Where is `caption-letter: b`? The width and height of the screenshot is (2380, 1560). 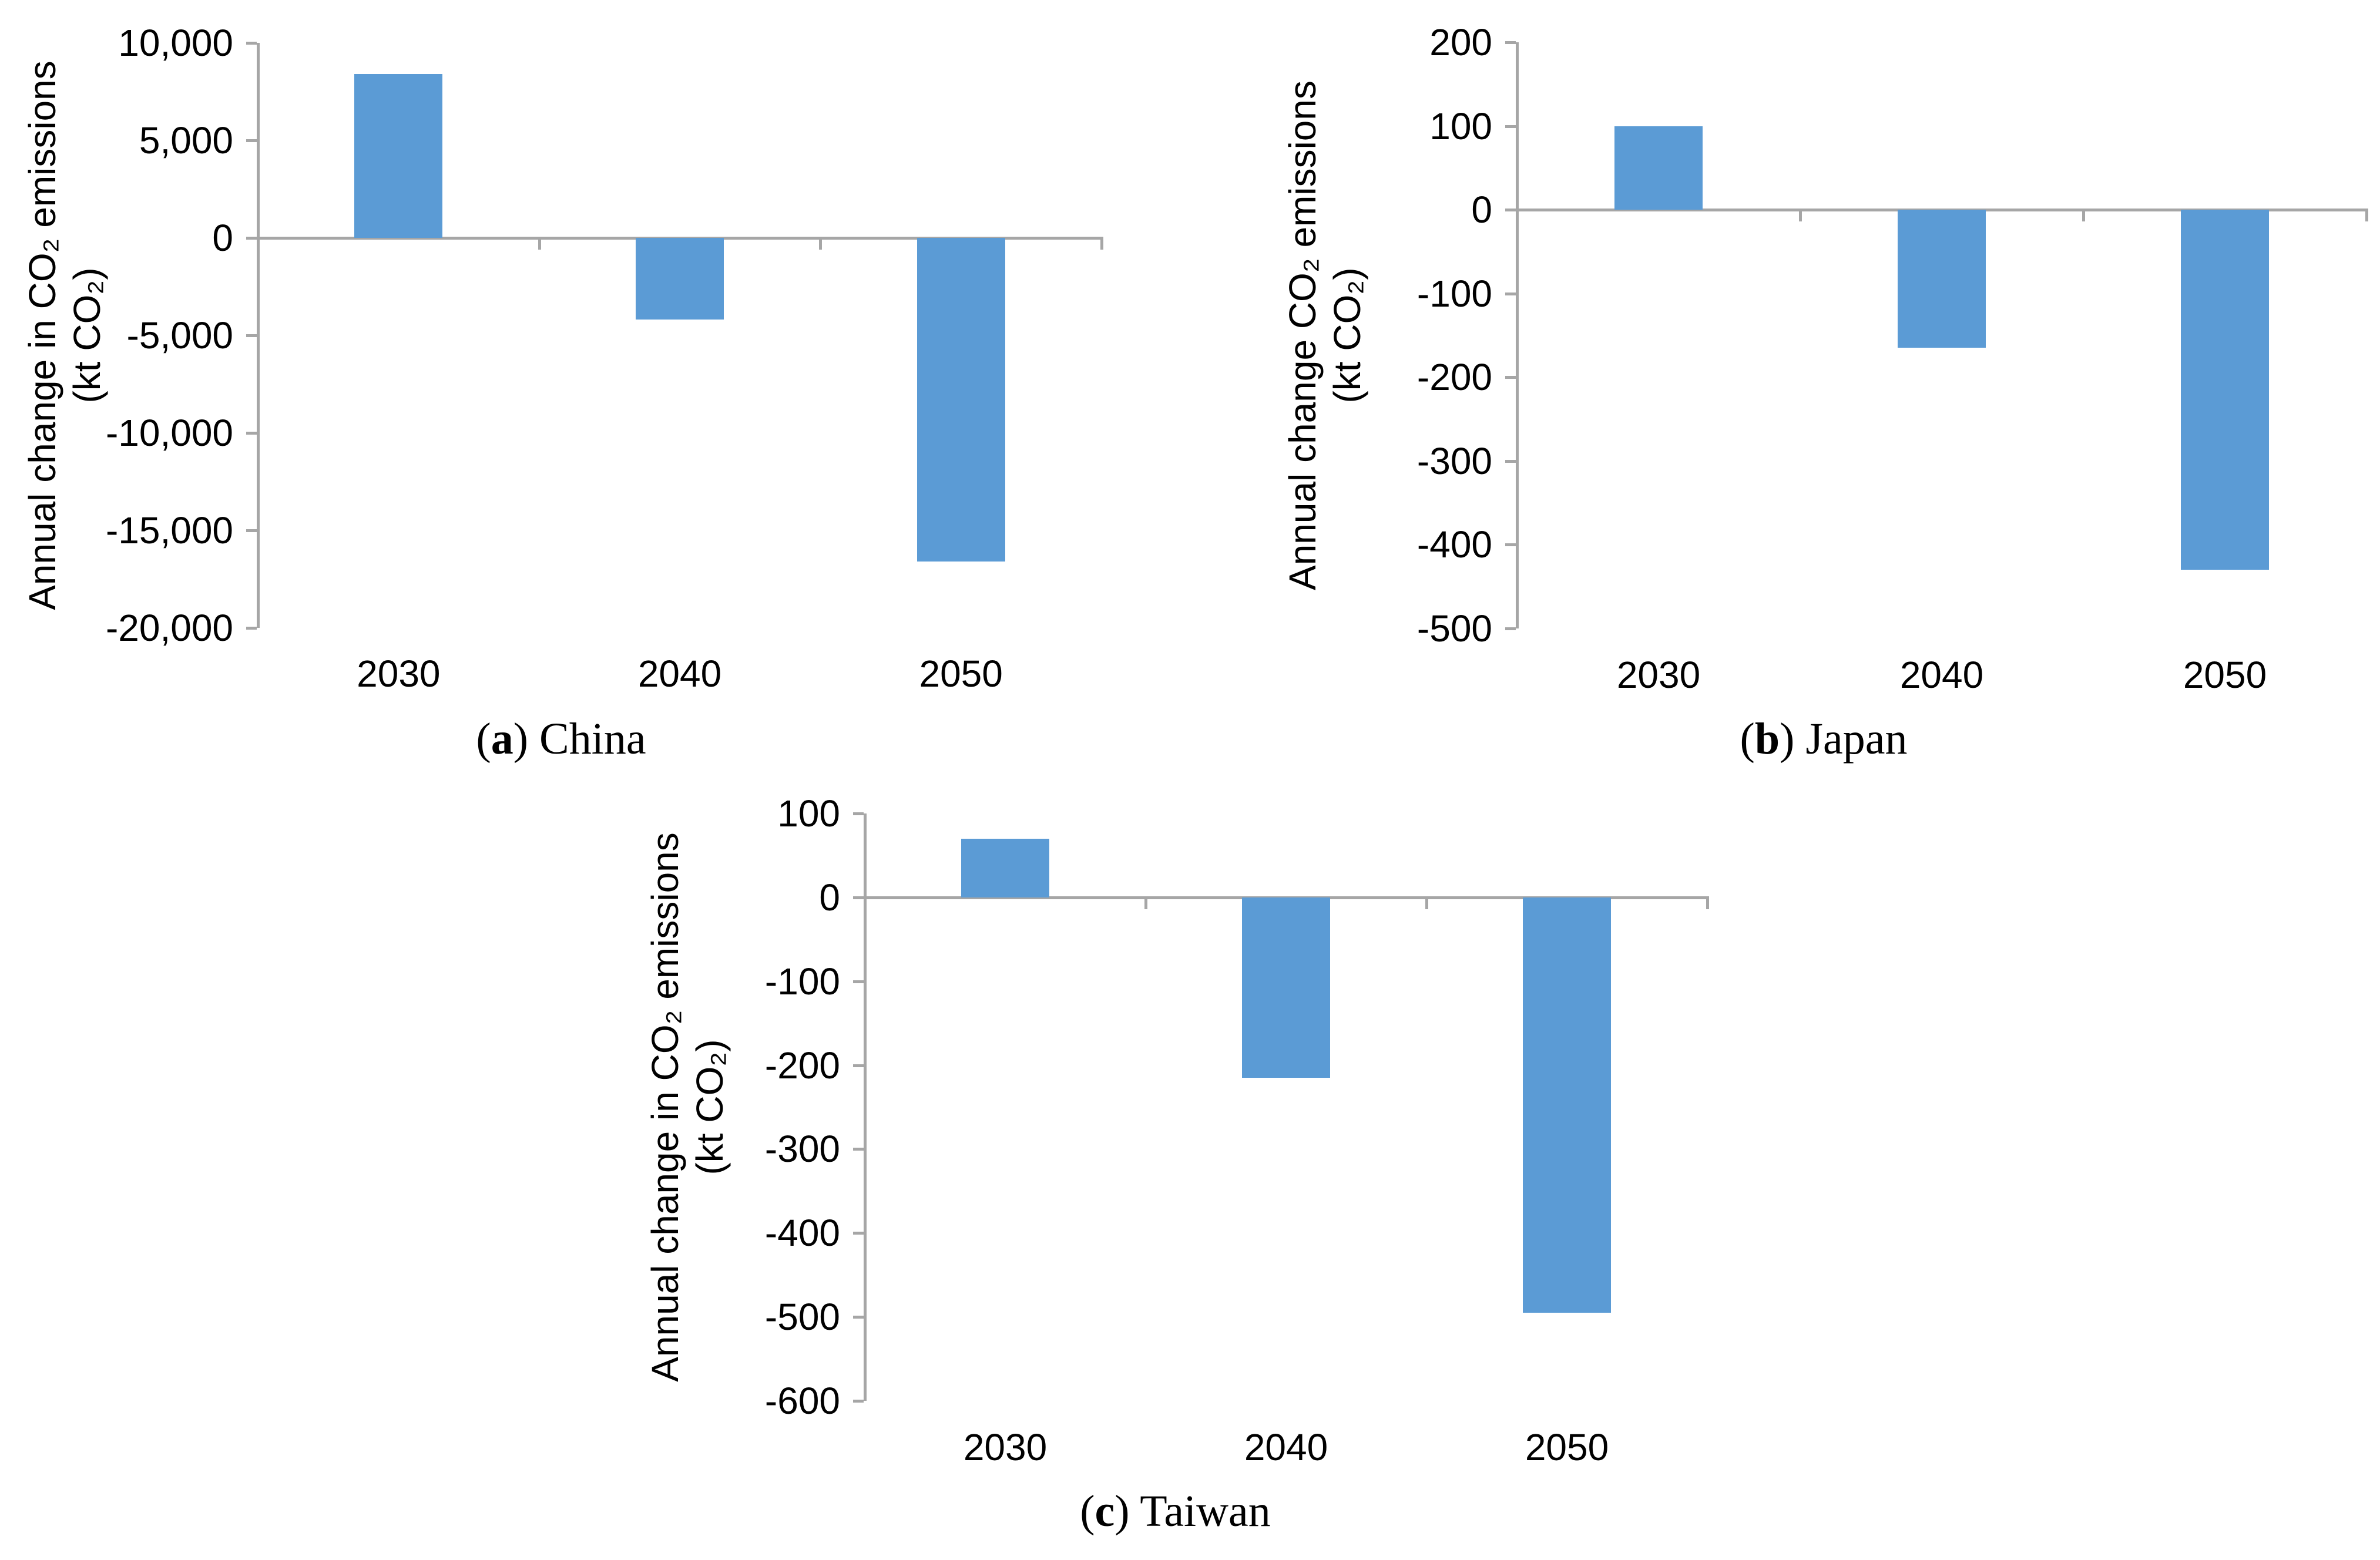
caption-letter: b is located at coordinates (1767, 739).